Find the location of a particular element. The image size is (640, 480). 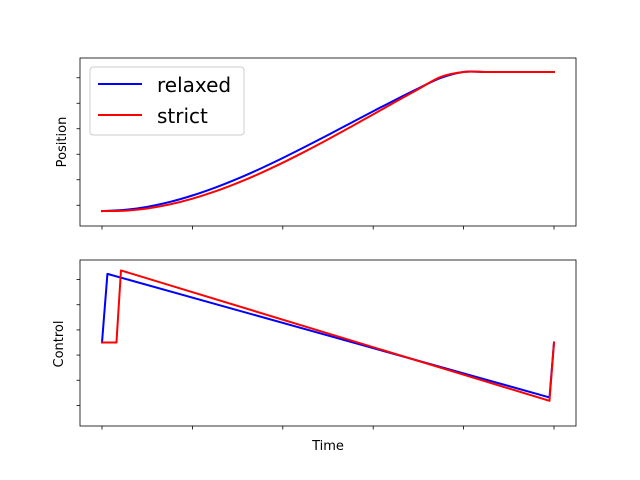

position-x-ticks is located at coordinates (328, 228).